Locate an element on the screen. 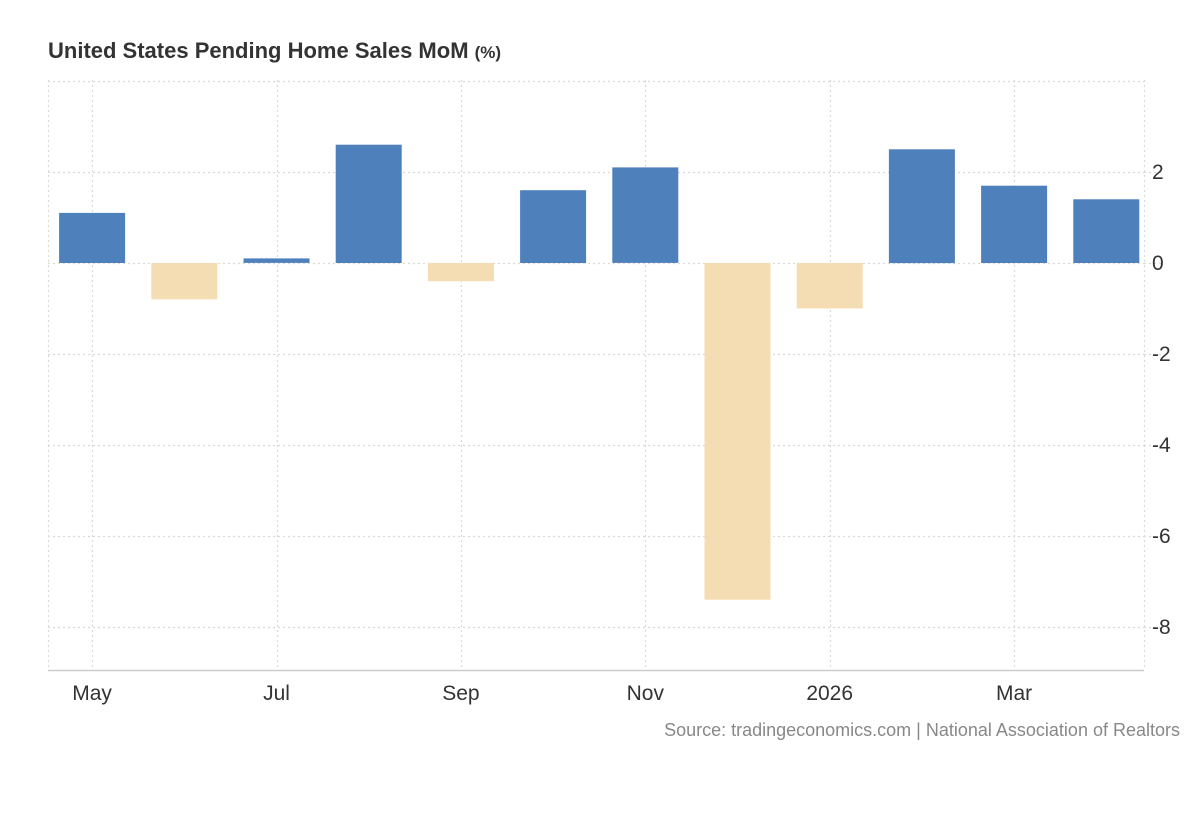 The image size is (1200, 820). bar-may-2025 is located at coordinates (92, 237).